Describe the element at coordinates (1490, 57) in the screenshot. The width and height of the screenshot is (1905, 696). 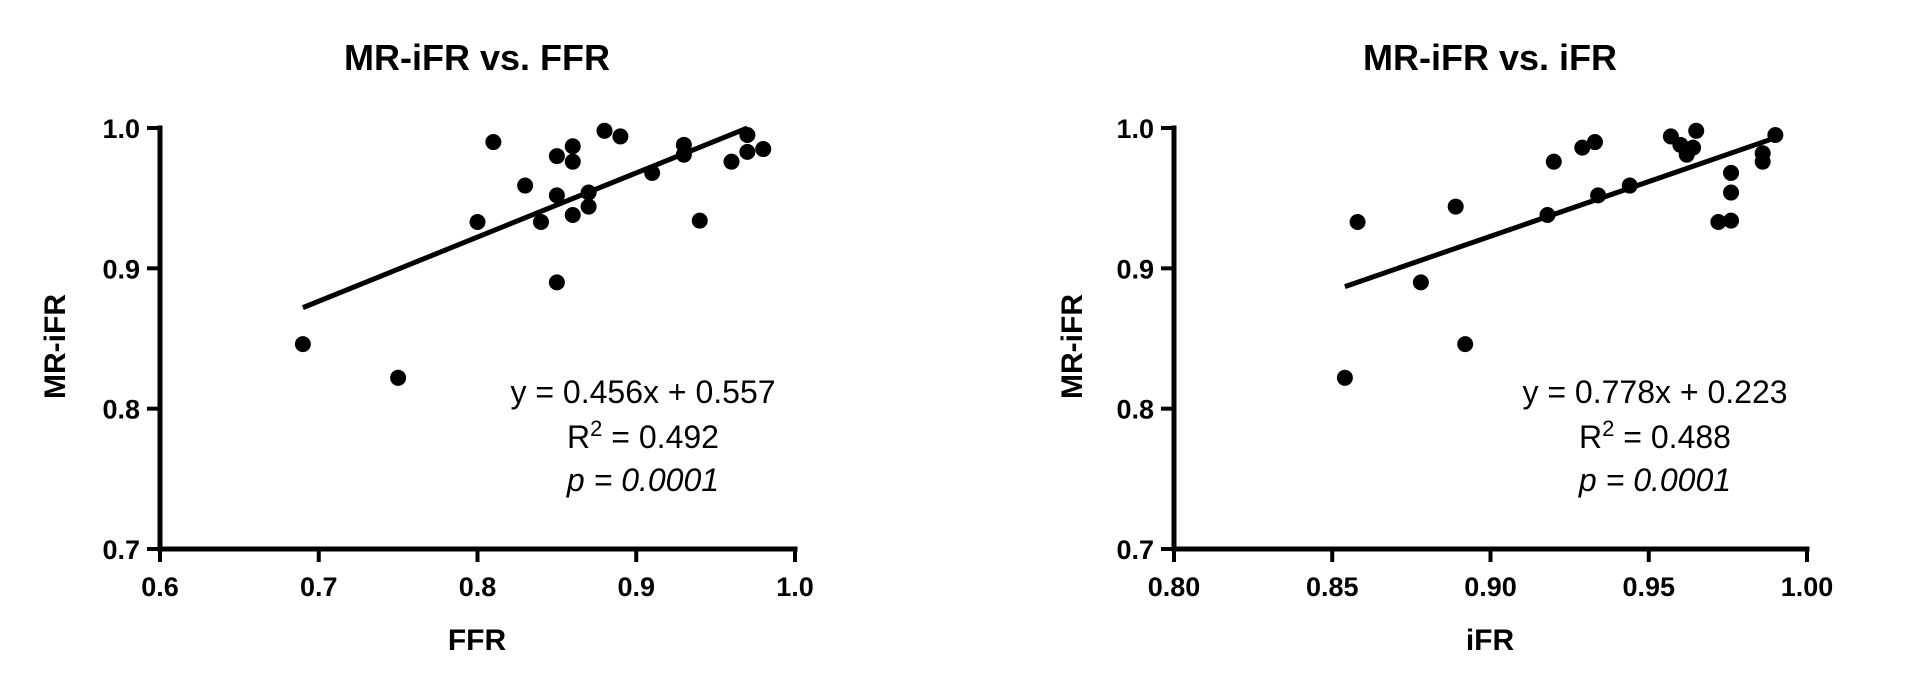
I see `chart-title: MR-iFR vs. iFR` at that location.